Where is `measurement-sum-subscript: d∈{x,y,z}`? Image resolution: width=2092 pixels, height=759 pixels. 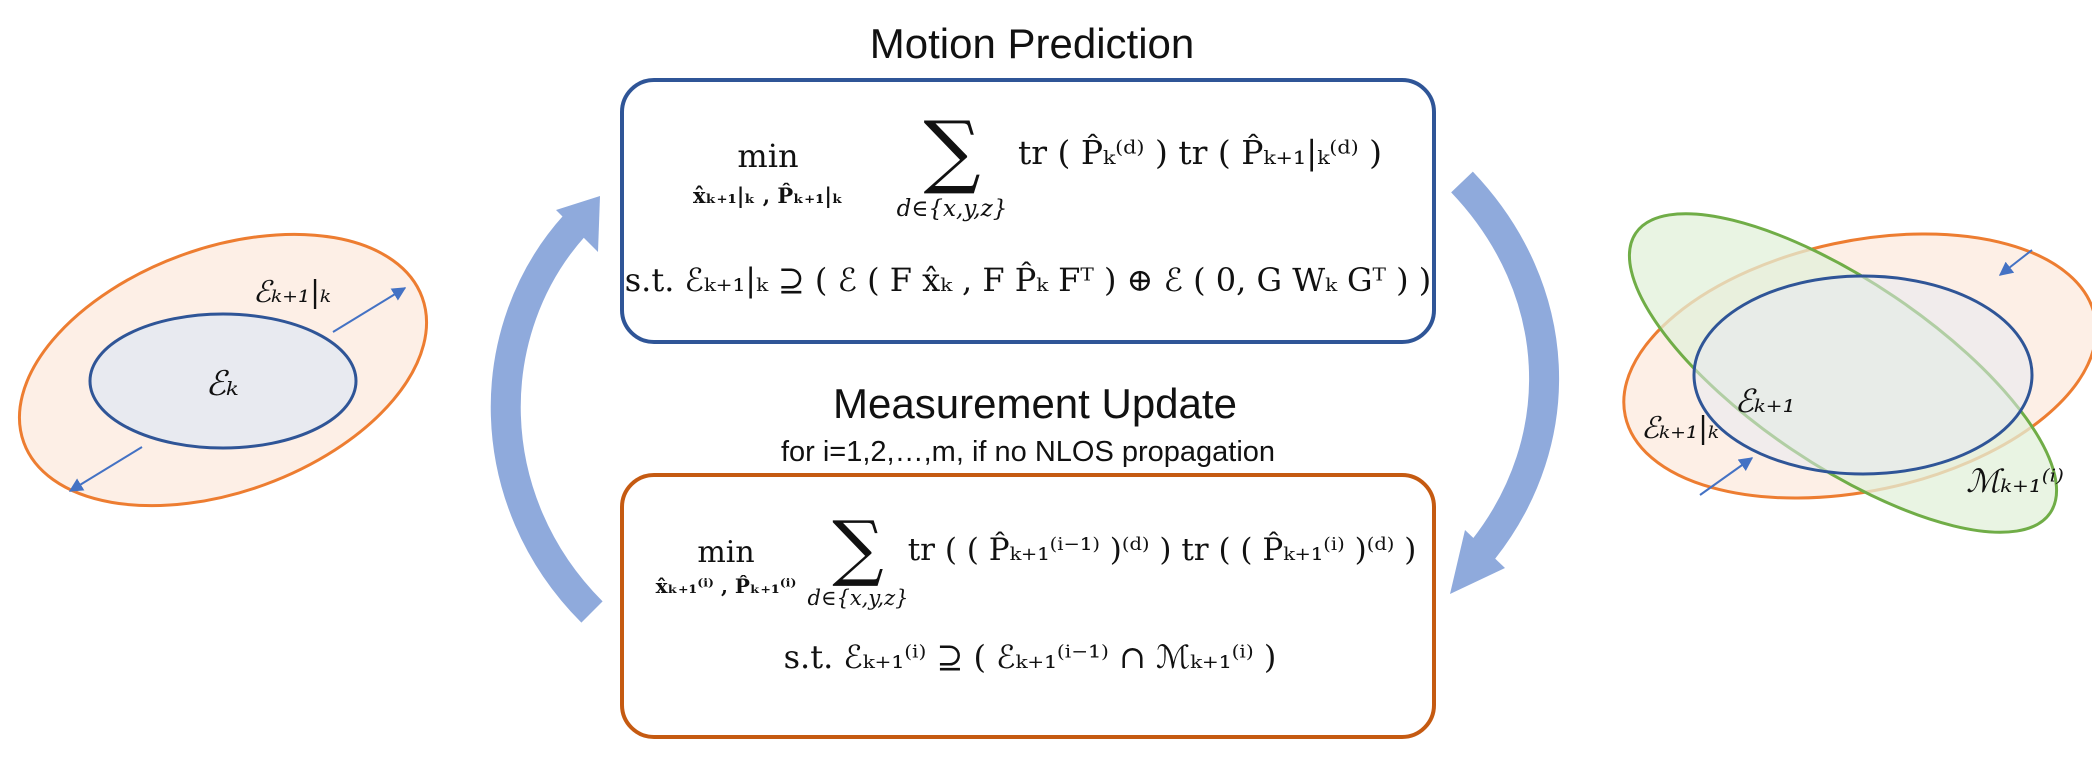 measurement-sum-subscript: d∈{x,y,z} is located at coordinates (857, 598).